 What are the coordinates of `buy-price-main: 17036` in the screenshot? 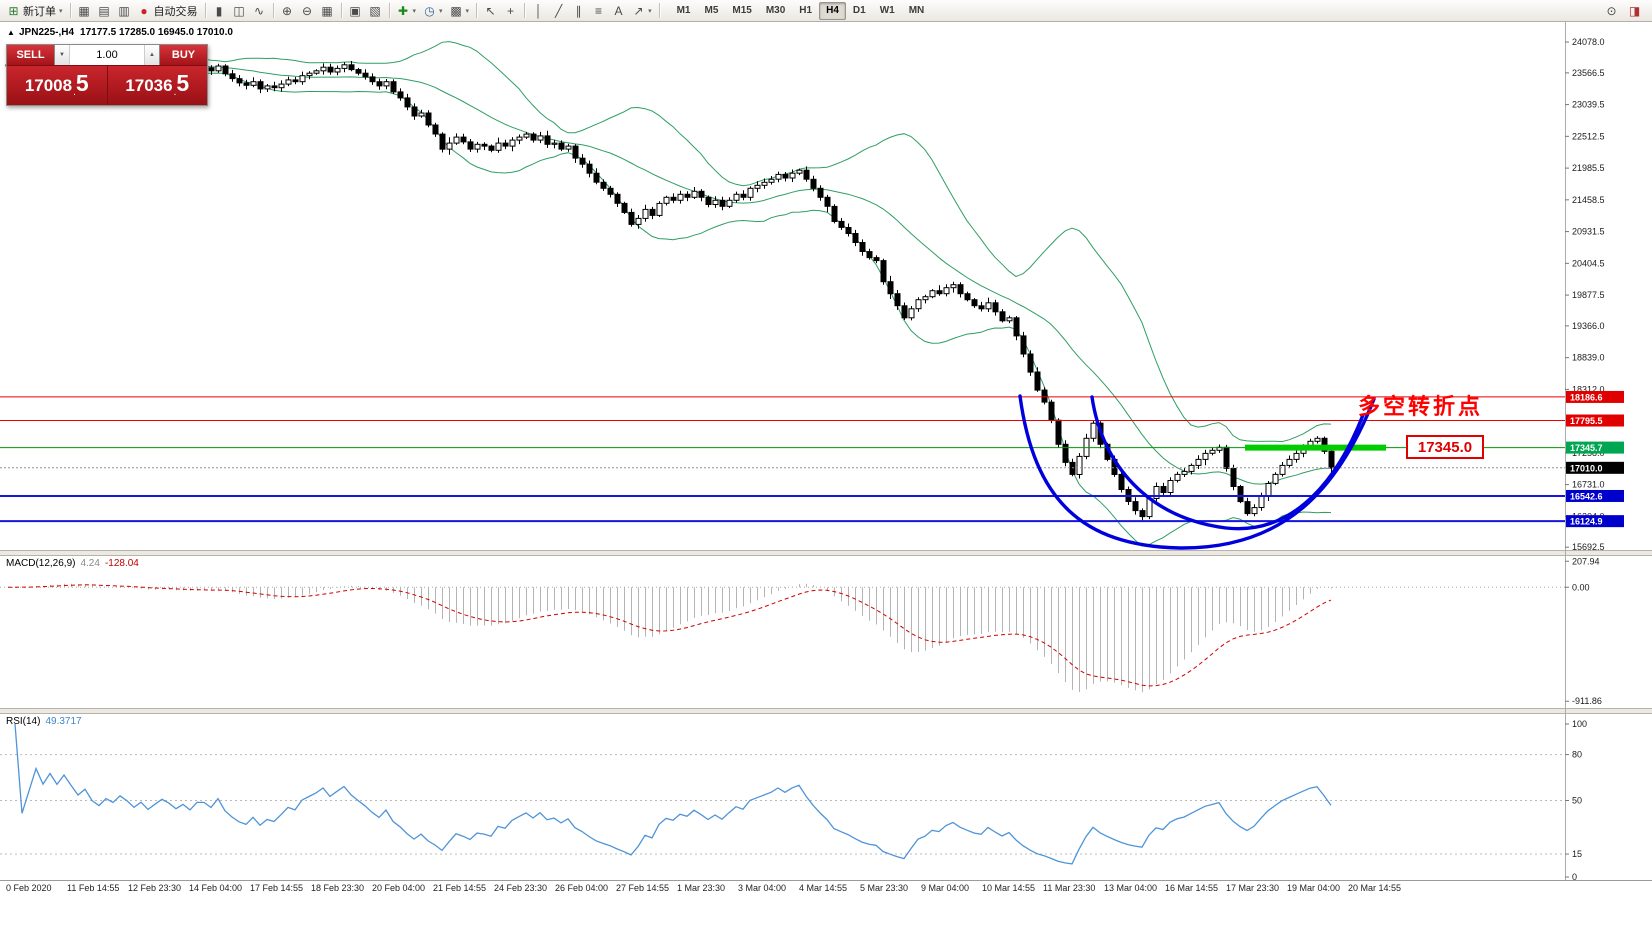 It's located at (149, 85).